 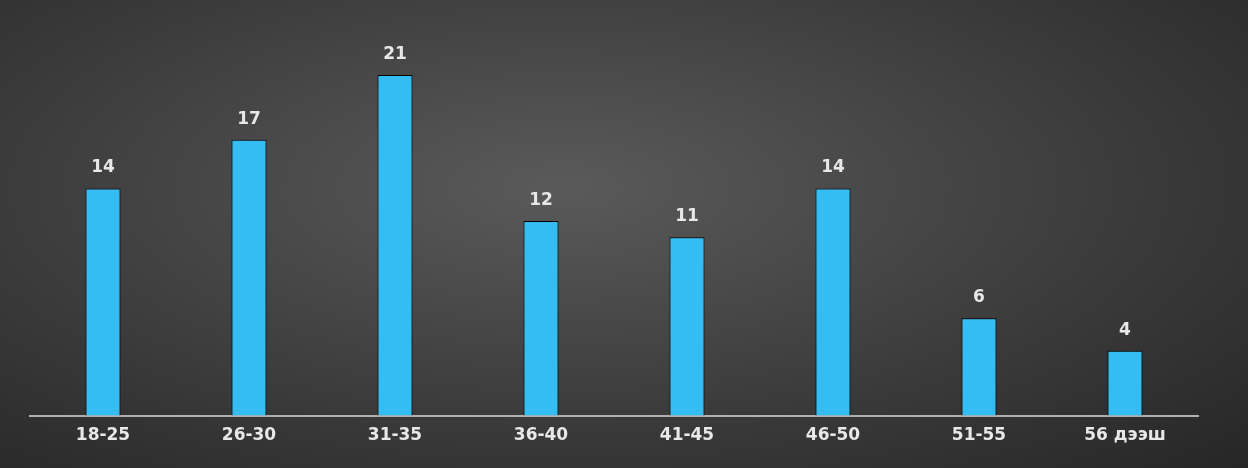 I want to click on x-tick-label: 18-25, so click(x=103, y=434).